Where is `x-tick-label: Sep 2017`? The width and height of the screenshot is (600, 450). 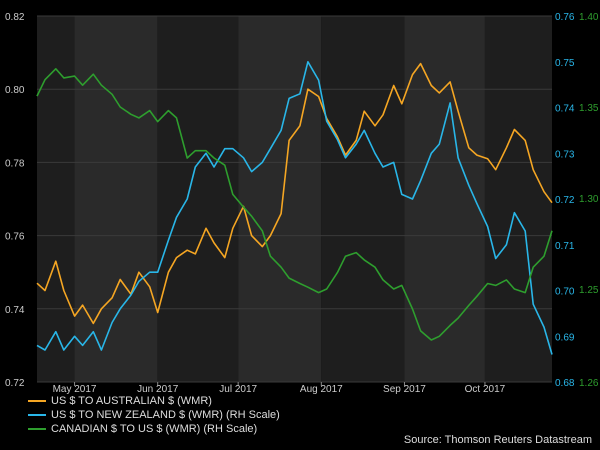
x-tick-label: Sep 2017 is located at coordinates (404, 389).